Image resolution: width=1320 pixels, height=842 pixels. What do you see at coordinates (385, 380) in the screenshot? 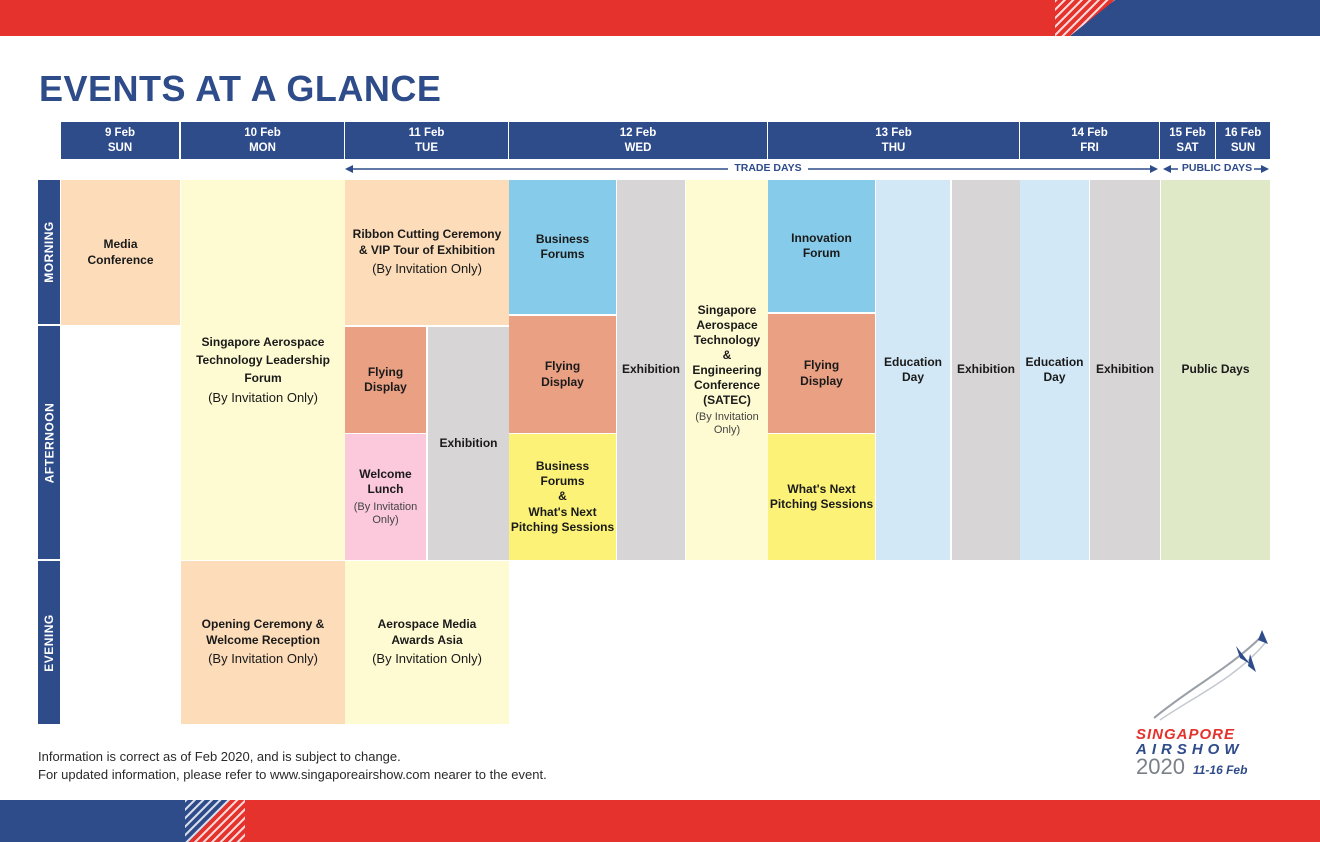
I see `event-flying-display-tue: Flying Display` at bounding box center [385, 380].